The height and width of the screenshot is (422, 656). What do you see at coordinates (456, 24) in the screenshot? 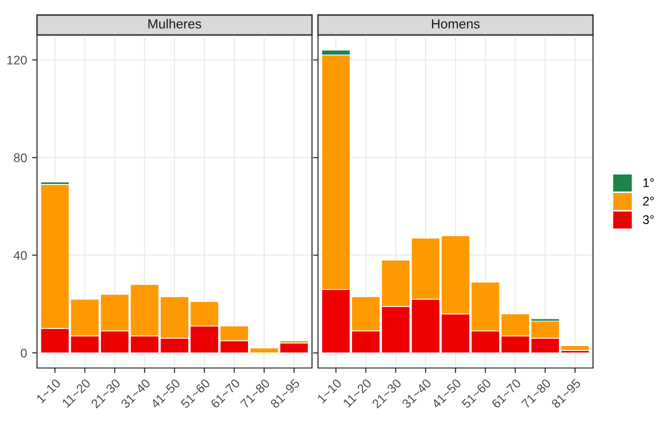
I see `chart-title: Homens` at bounding box center [456, 24].